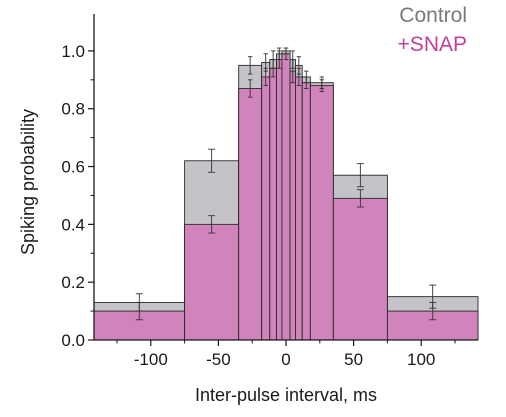  I want to click on x-tick-label: -100, so click(151, 359).